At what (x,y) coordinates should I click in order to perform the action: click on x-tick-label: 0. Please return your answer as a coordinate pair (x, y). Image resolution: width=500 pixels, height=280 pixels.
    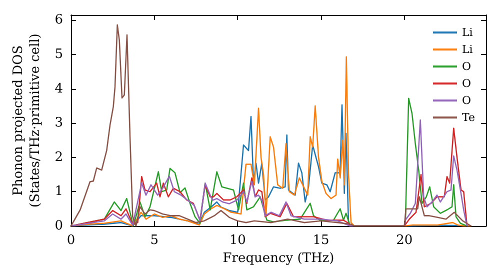
    Looking at the image, I should click on (71, 240).